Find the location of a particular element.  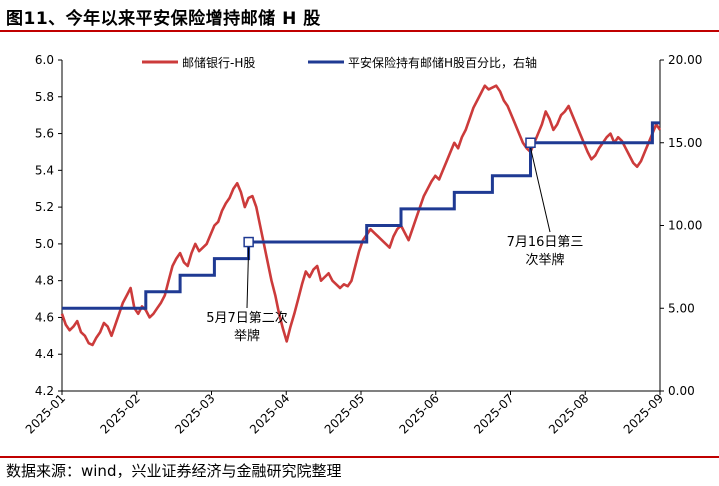

left-tick-label: 5.6 is located at coordinates (44, 134).